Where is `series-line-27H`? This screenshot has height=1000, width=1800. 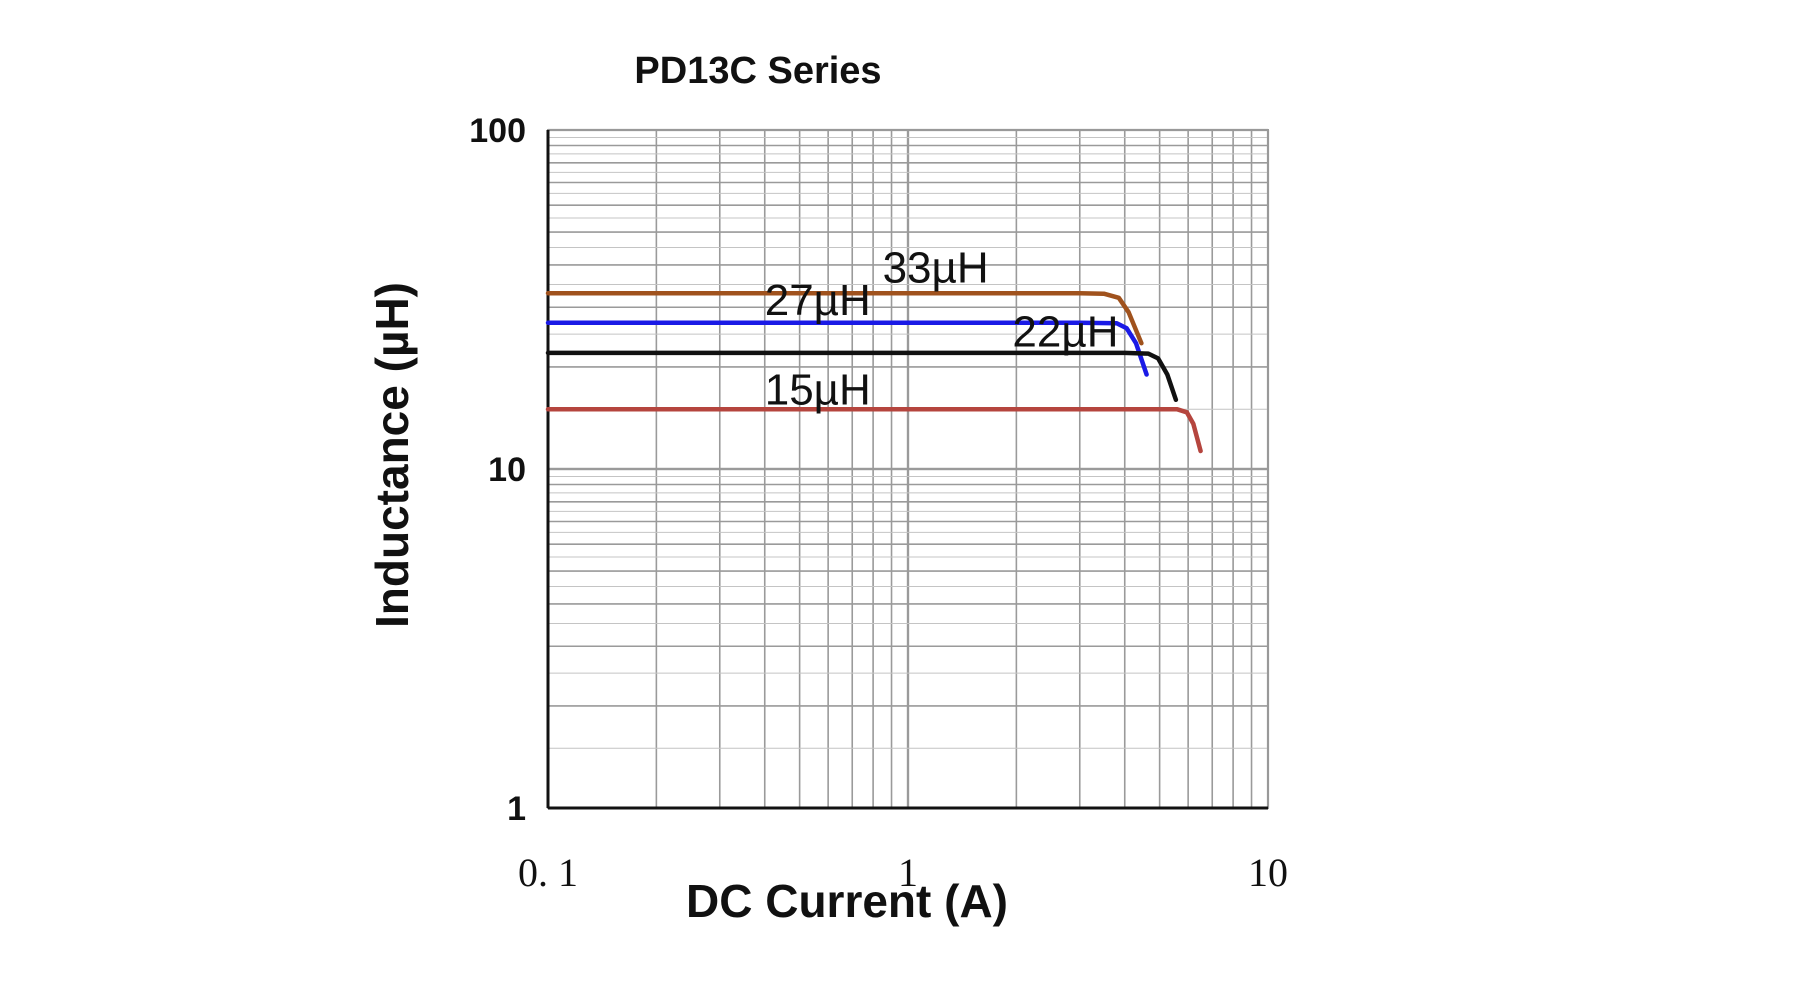
series-line-27H is located at coordinates (847, 348).